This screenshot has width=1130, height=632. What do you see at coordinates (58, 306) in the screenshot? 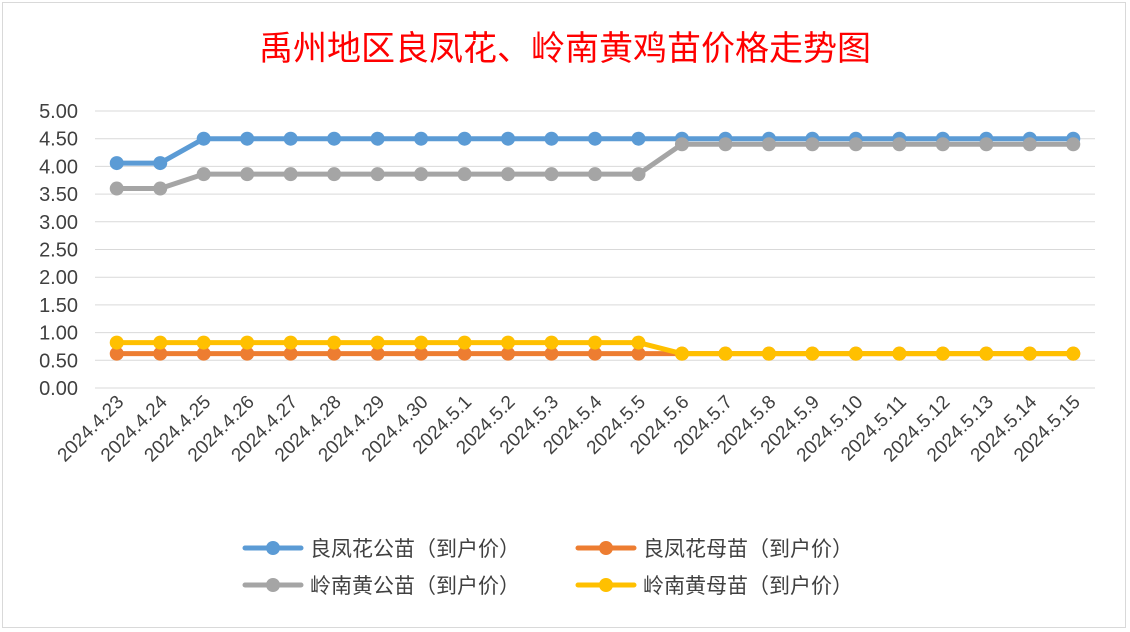
I see `y-tick-label: 1.50` at bounding box center [58, 306].